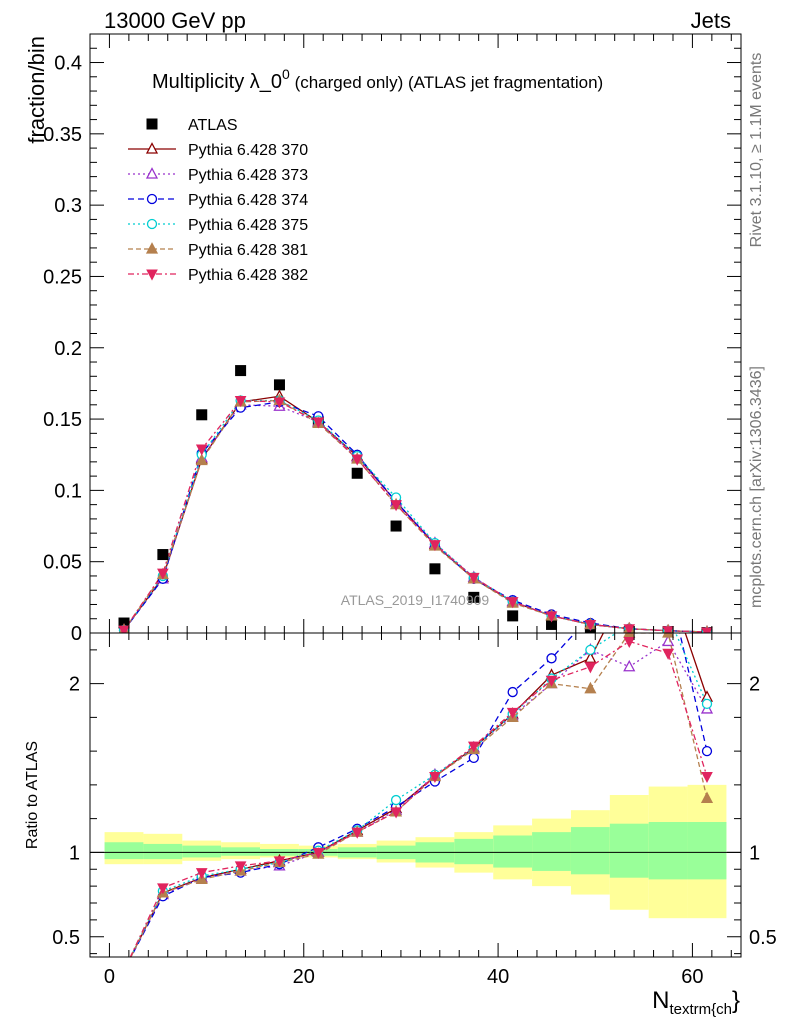 Image resolution: width=786 pixels, height=1024 pixels. I want to click on ratio-uncertainty-bands, so click(415, 851).